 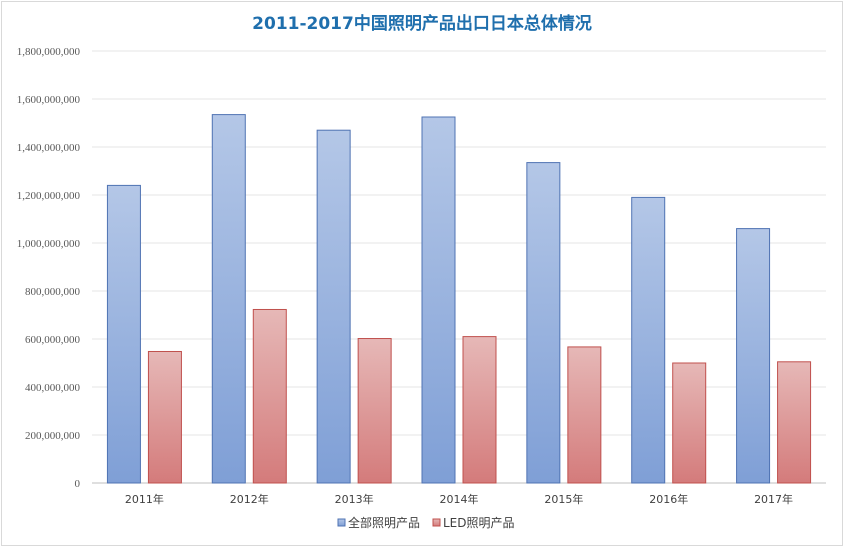 I want to click on y-tick-label: 600,000,000, so click(x=53, y=340).